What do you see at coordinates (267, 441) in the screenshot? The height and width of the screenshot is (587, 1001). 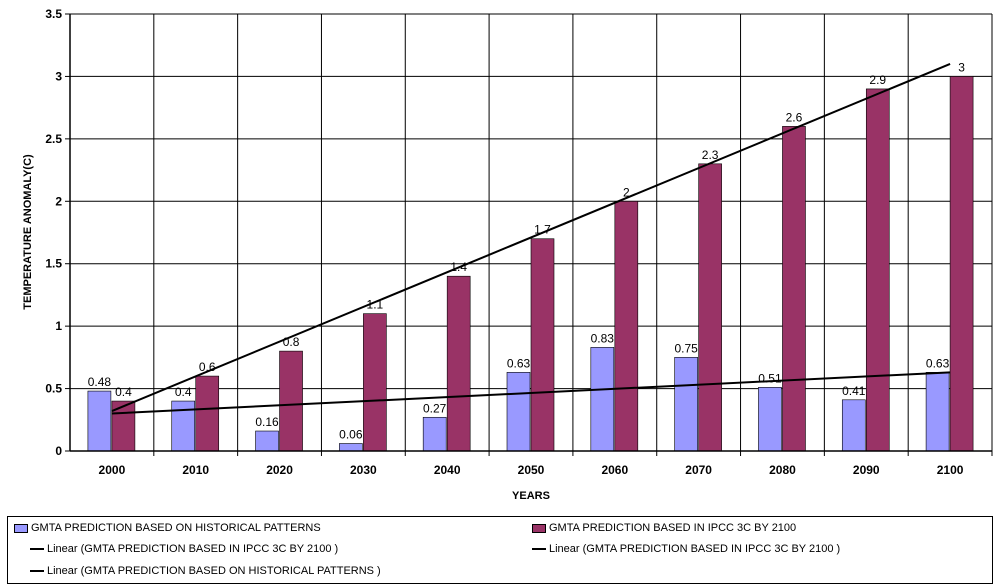 I see `bar-historical-2020` at bounding box center [267, 441].